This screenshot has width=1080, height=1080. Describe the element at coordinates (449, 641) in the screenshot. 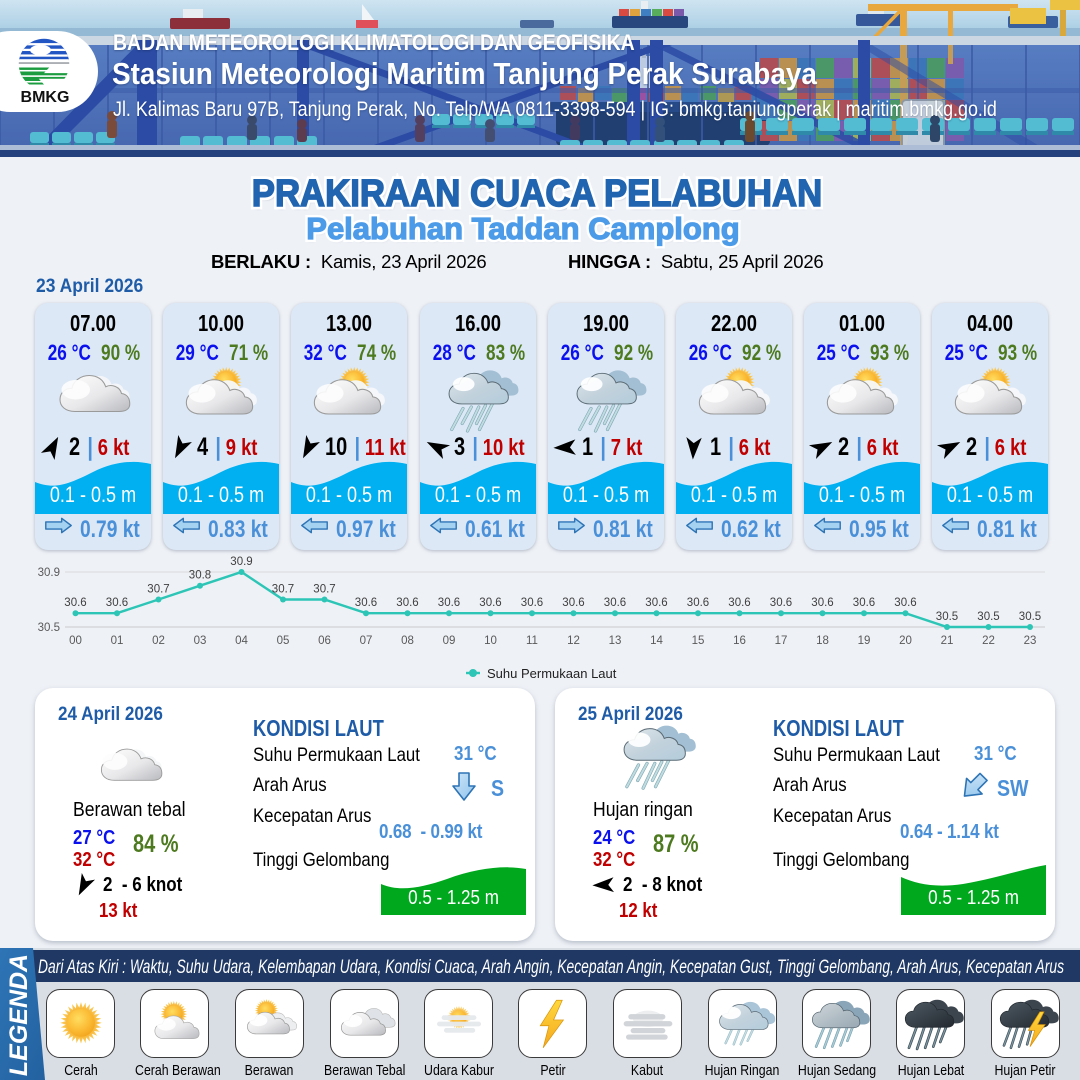

I see `svg-text: 09` at that location.